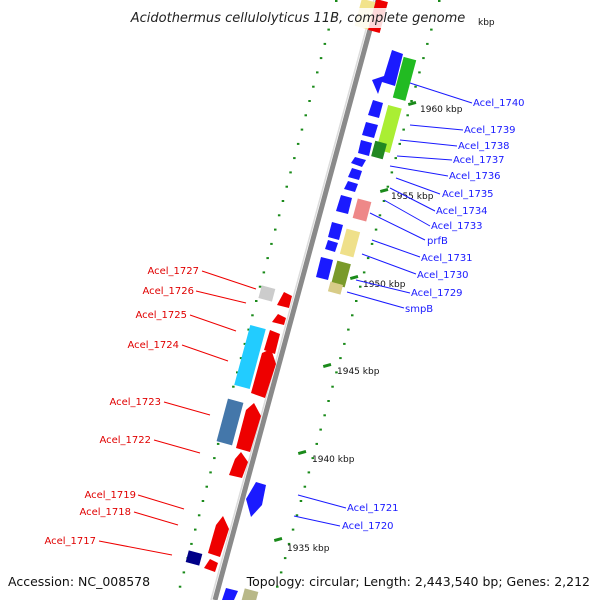 The height and width of the screenshot is (600, 600). What do you see at coordinates (462, 211) in the screenshot?
I see `gene-label: Acel_1734` at bounding box center [462, 211].